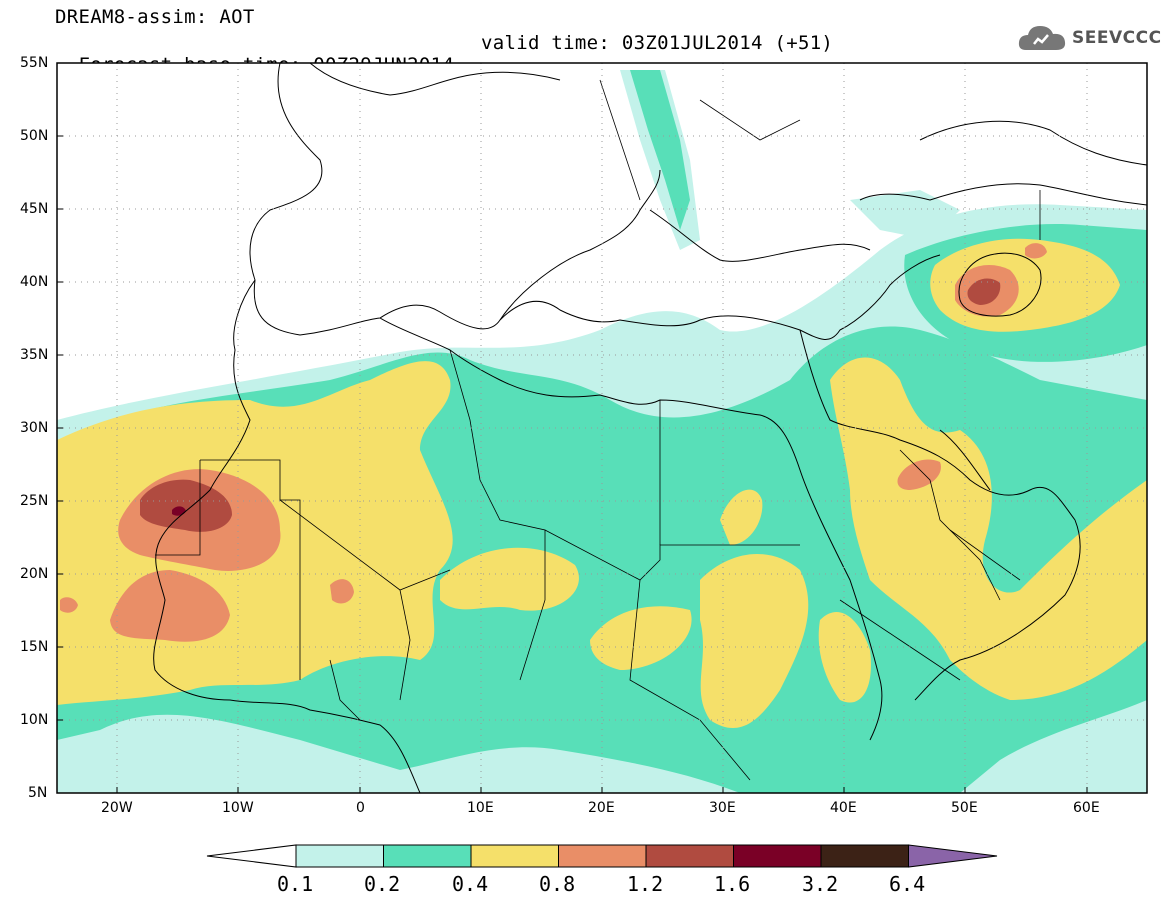 This screenshot has height=905, width=1165. What do you see at coordinates (953, 856) in the screenshot?
I see `colorbar-over-arrow` at bounding box center [953, 856].